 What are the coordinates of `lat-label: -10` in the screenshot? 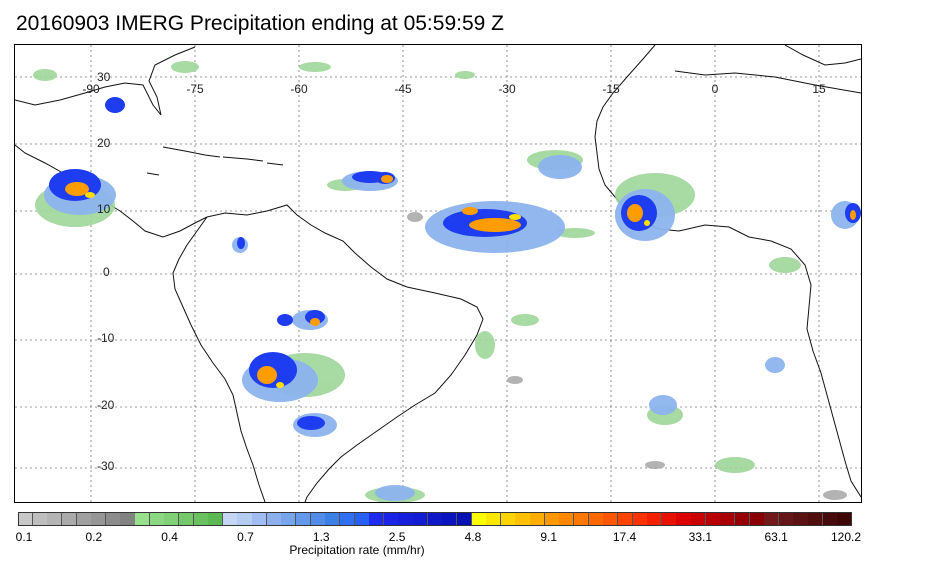 It's located at (106, 338).